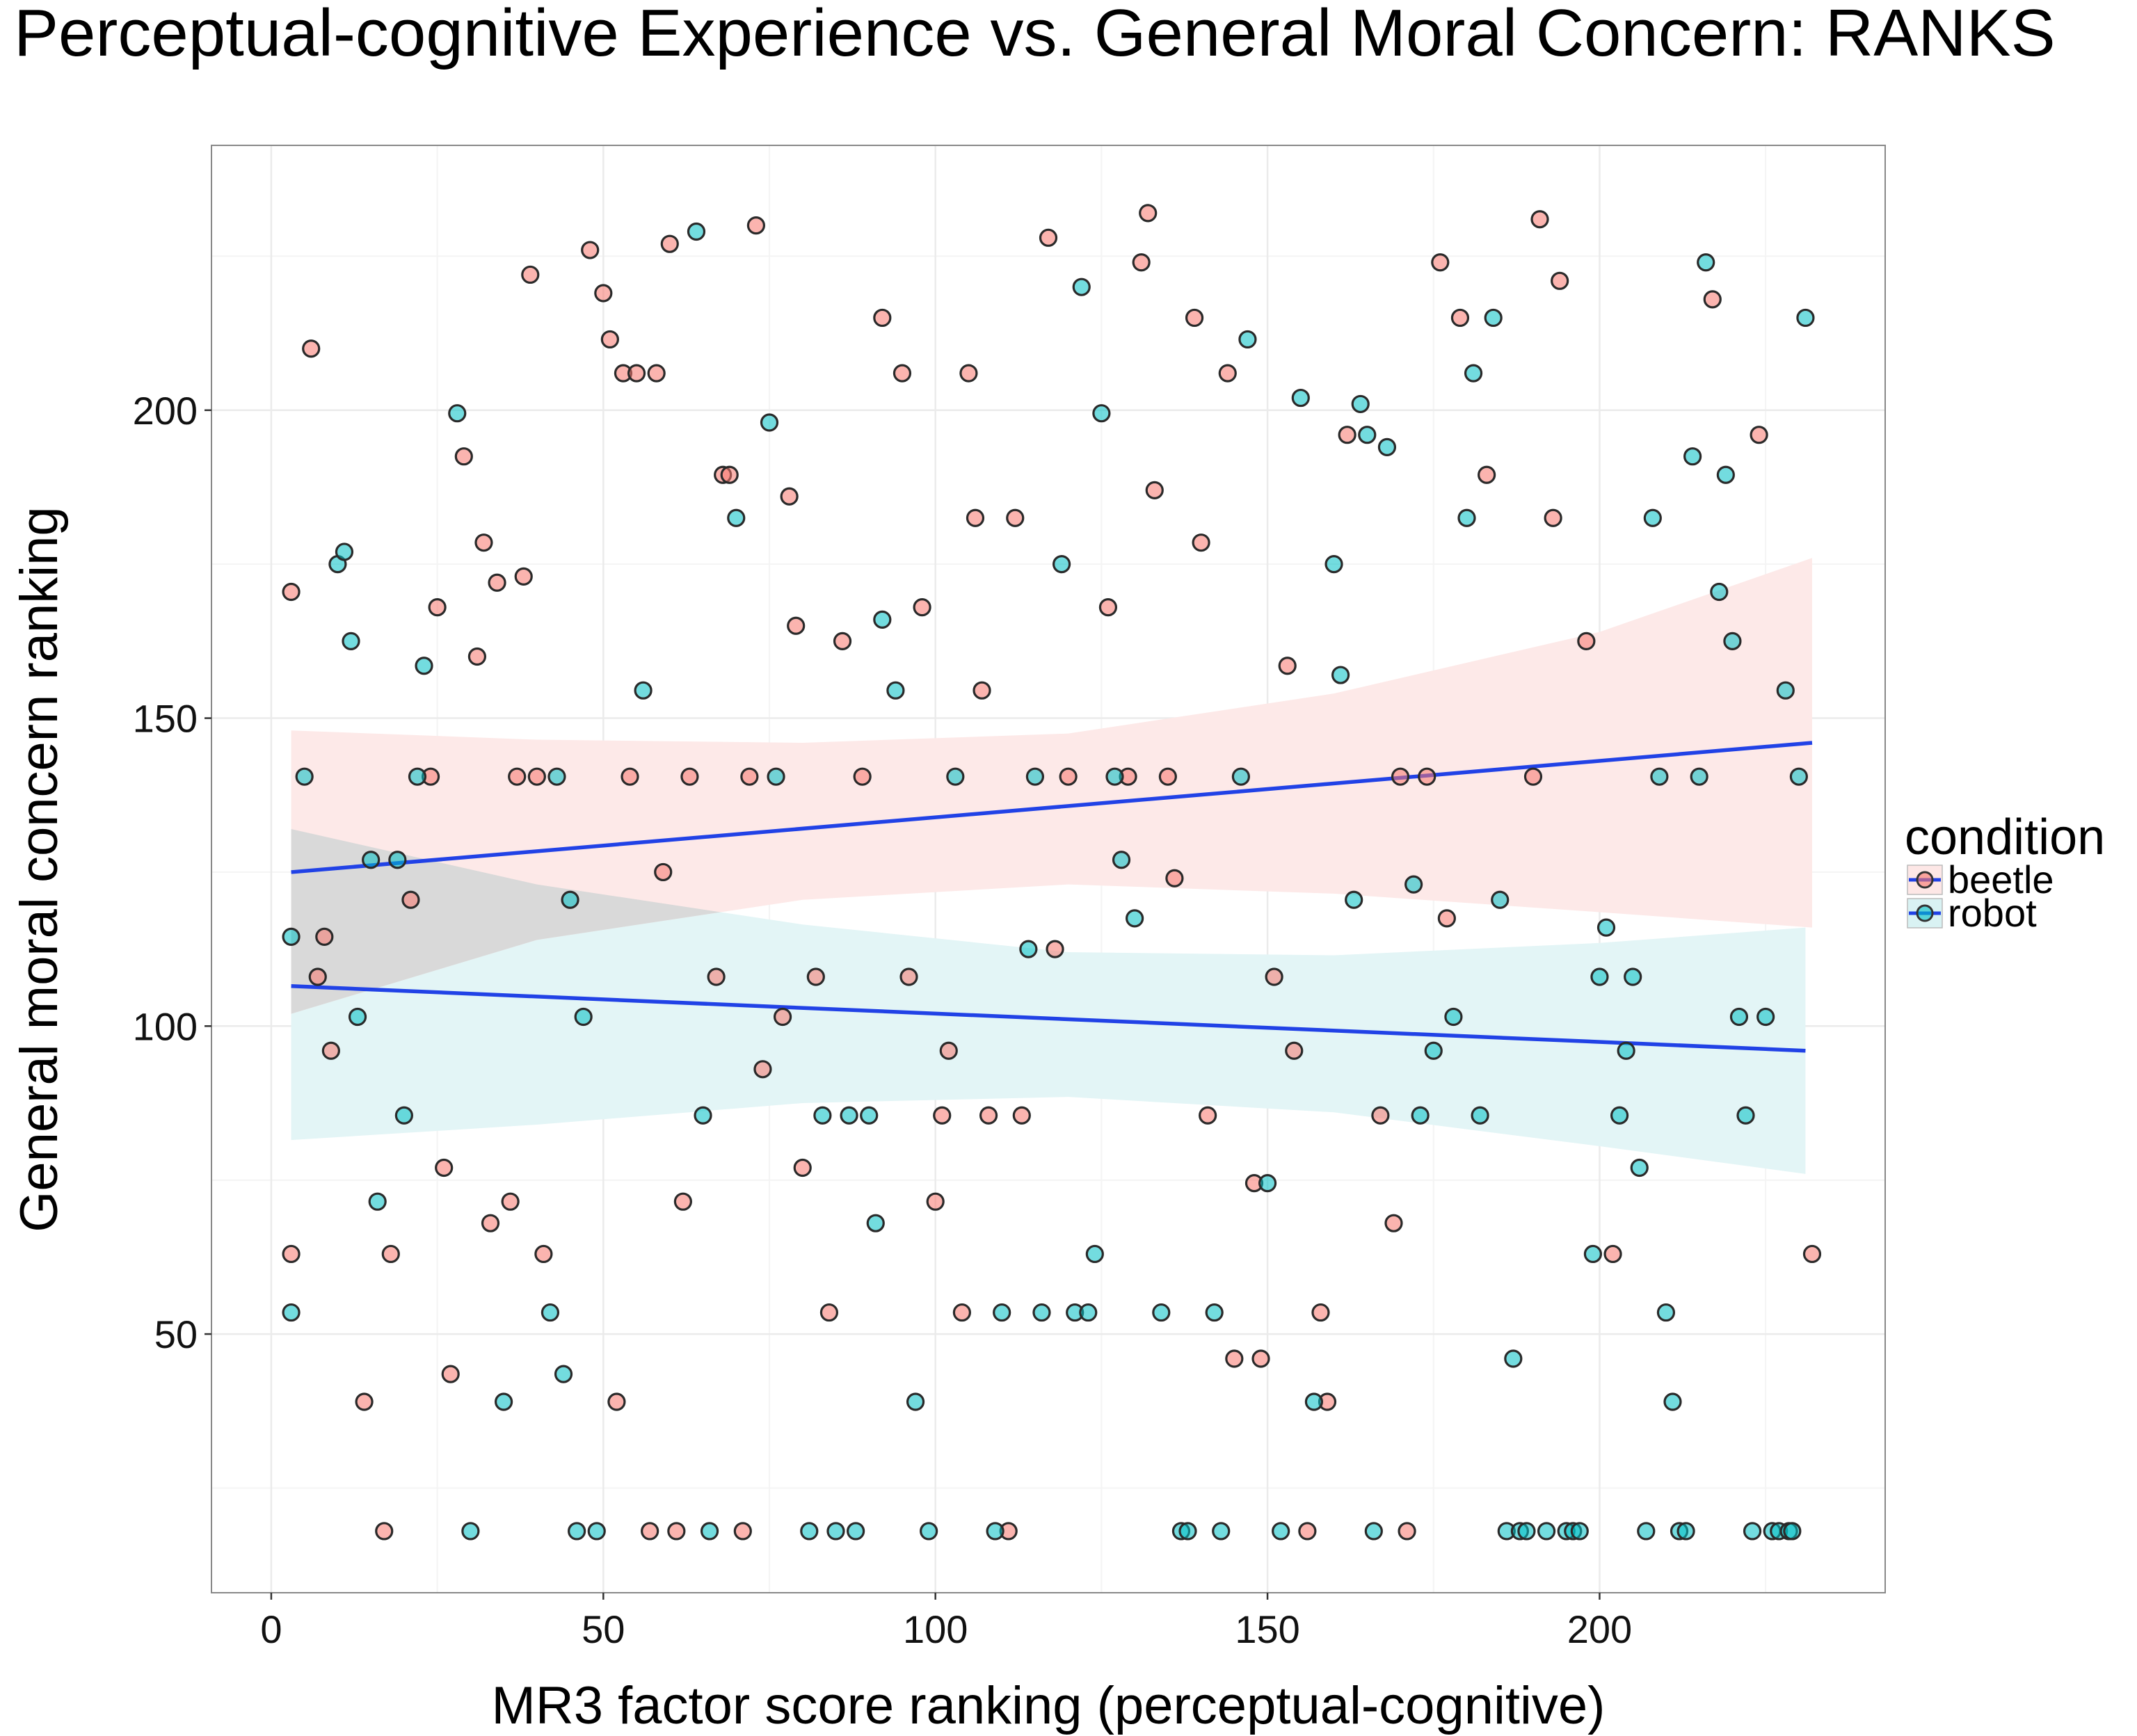 The width and height of the screenshot is (2137, 1736). I want to click on trend-line-robot, so click(1048, 1018).